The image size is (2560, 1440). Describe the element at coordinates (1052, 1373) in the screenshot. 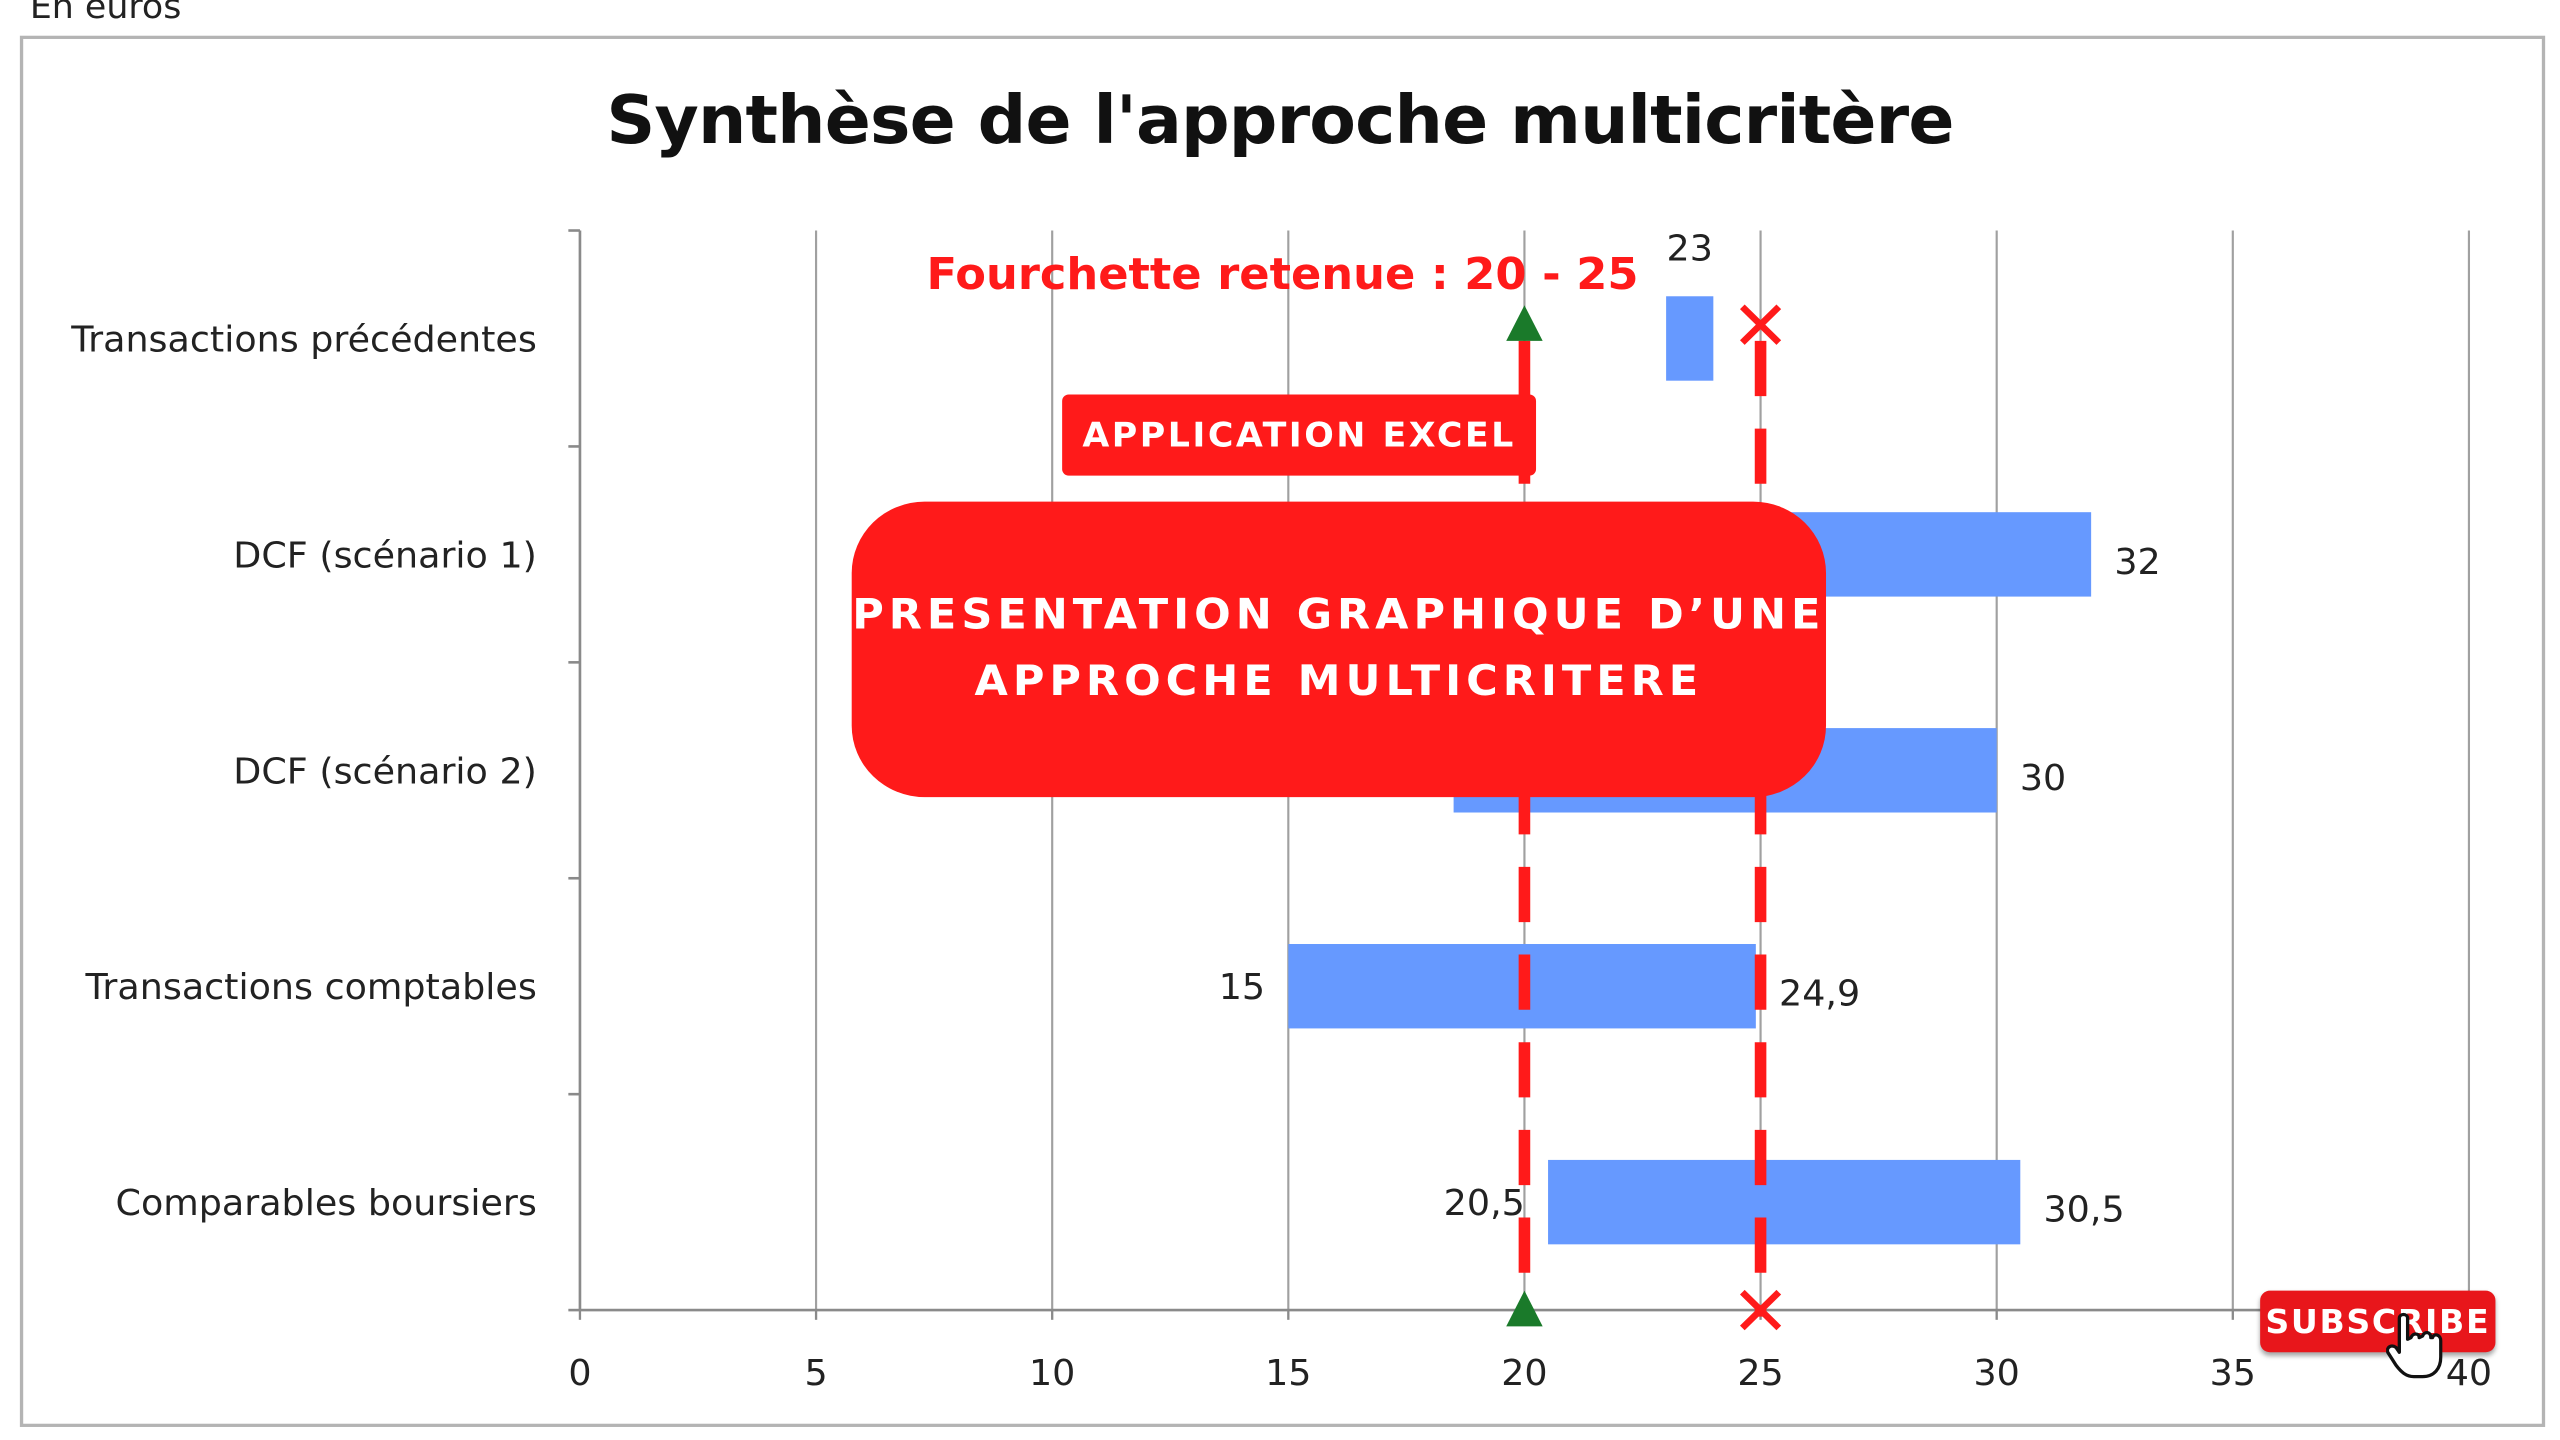

I see `x-tick-label: 10` at that location.